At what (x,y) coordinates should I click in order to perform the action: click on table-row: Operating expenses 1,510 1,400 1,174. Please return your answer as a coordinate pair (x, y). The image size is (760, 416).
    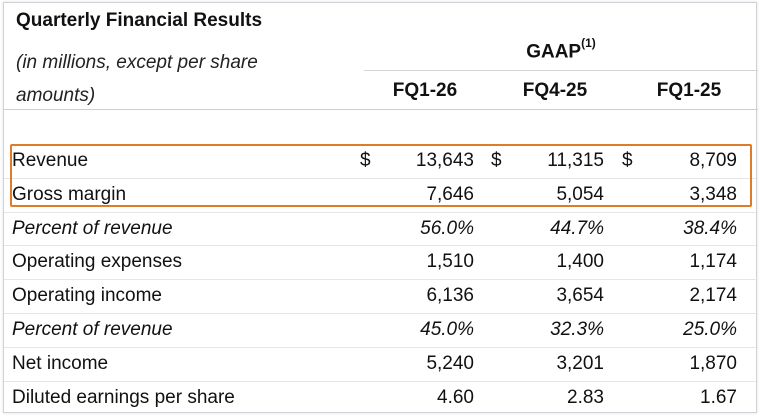
    Looking at the image, I should click on (381, 262).